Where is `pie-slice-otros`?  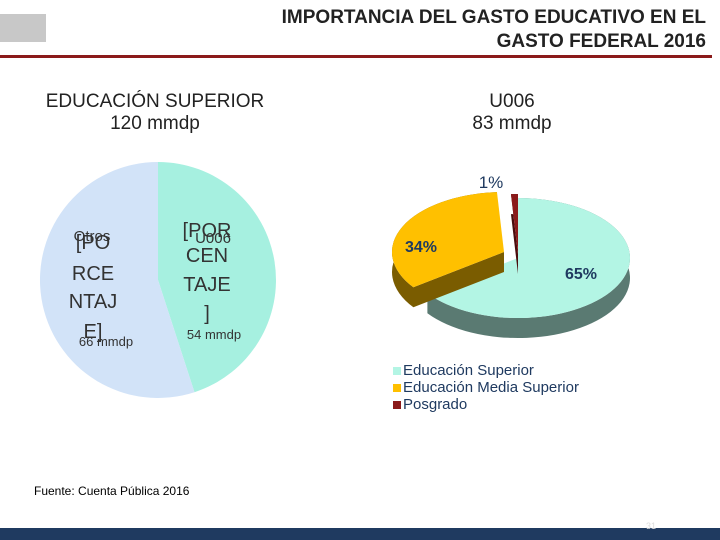 pie-slice-otros is located at coordinates (117, 280).